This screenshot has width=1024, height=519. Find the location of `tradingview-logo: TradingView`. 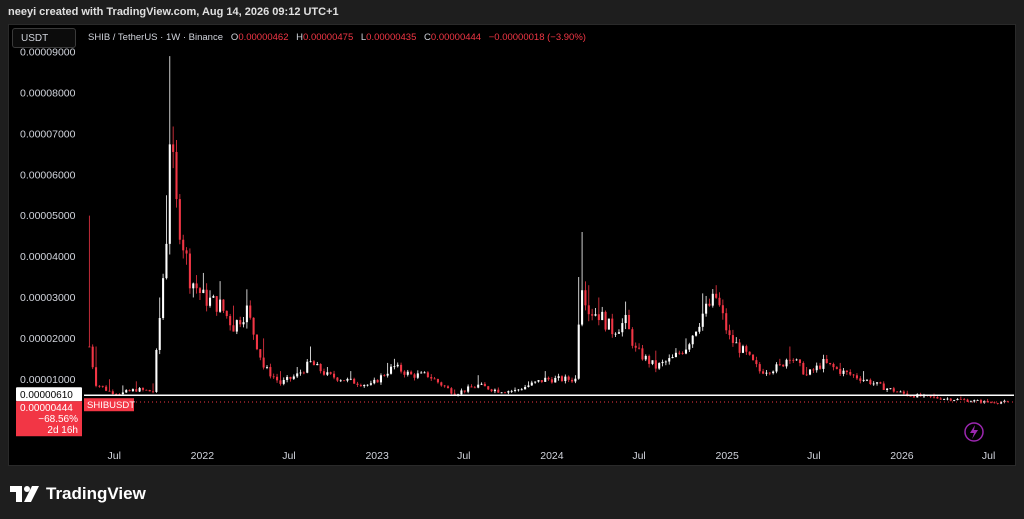

tradingview-logo: TradingView is located at coordinates (78, 494).